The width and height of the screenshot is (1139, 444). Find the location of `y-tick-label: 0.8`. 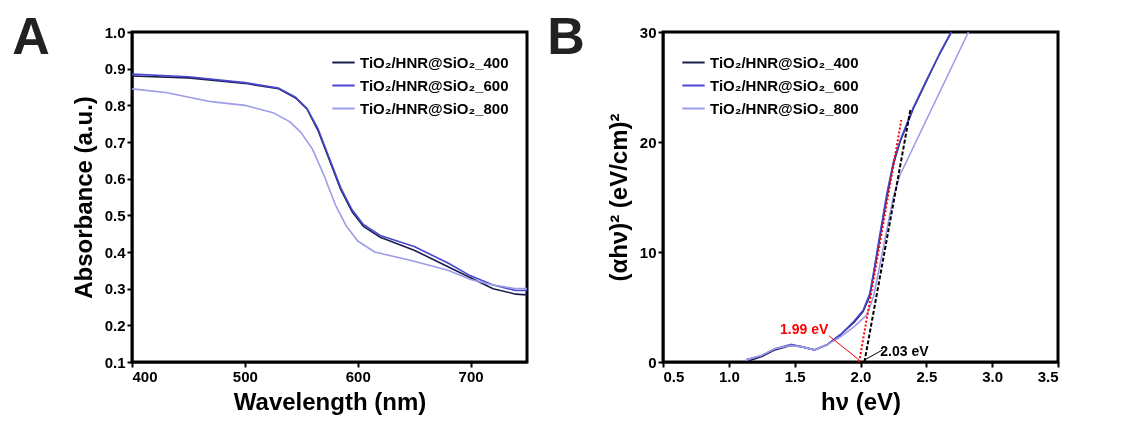

y-tick-label: 0.8 is located at coordinates (115, 105).